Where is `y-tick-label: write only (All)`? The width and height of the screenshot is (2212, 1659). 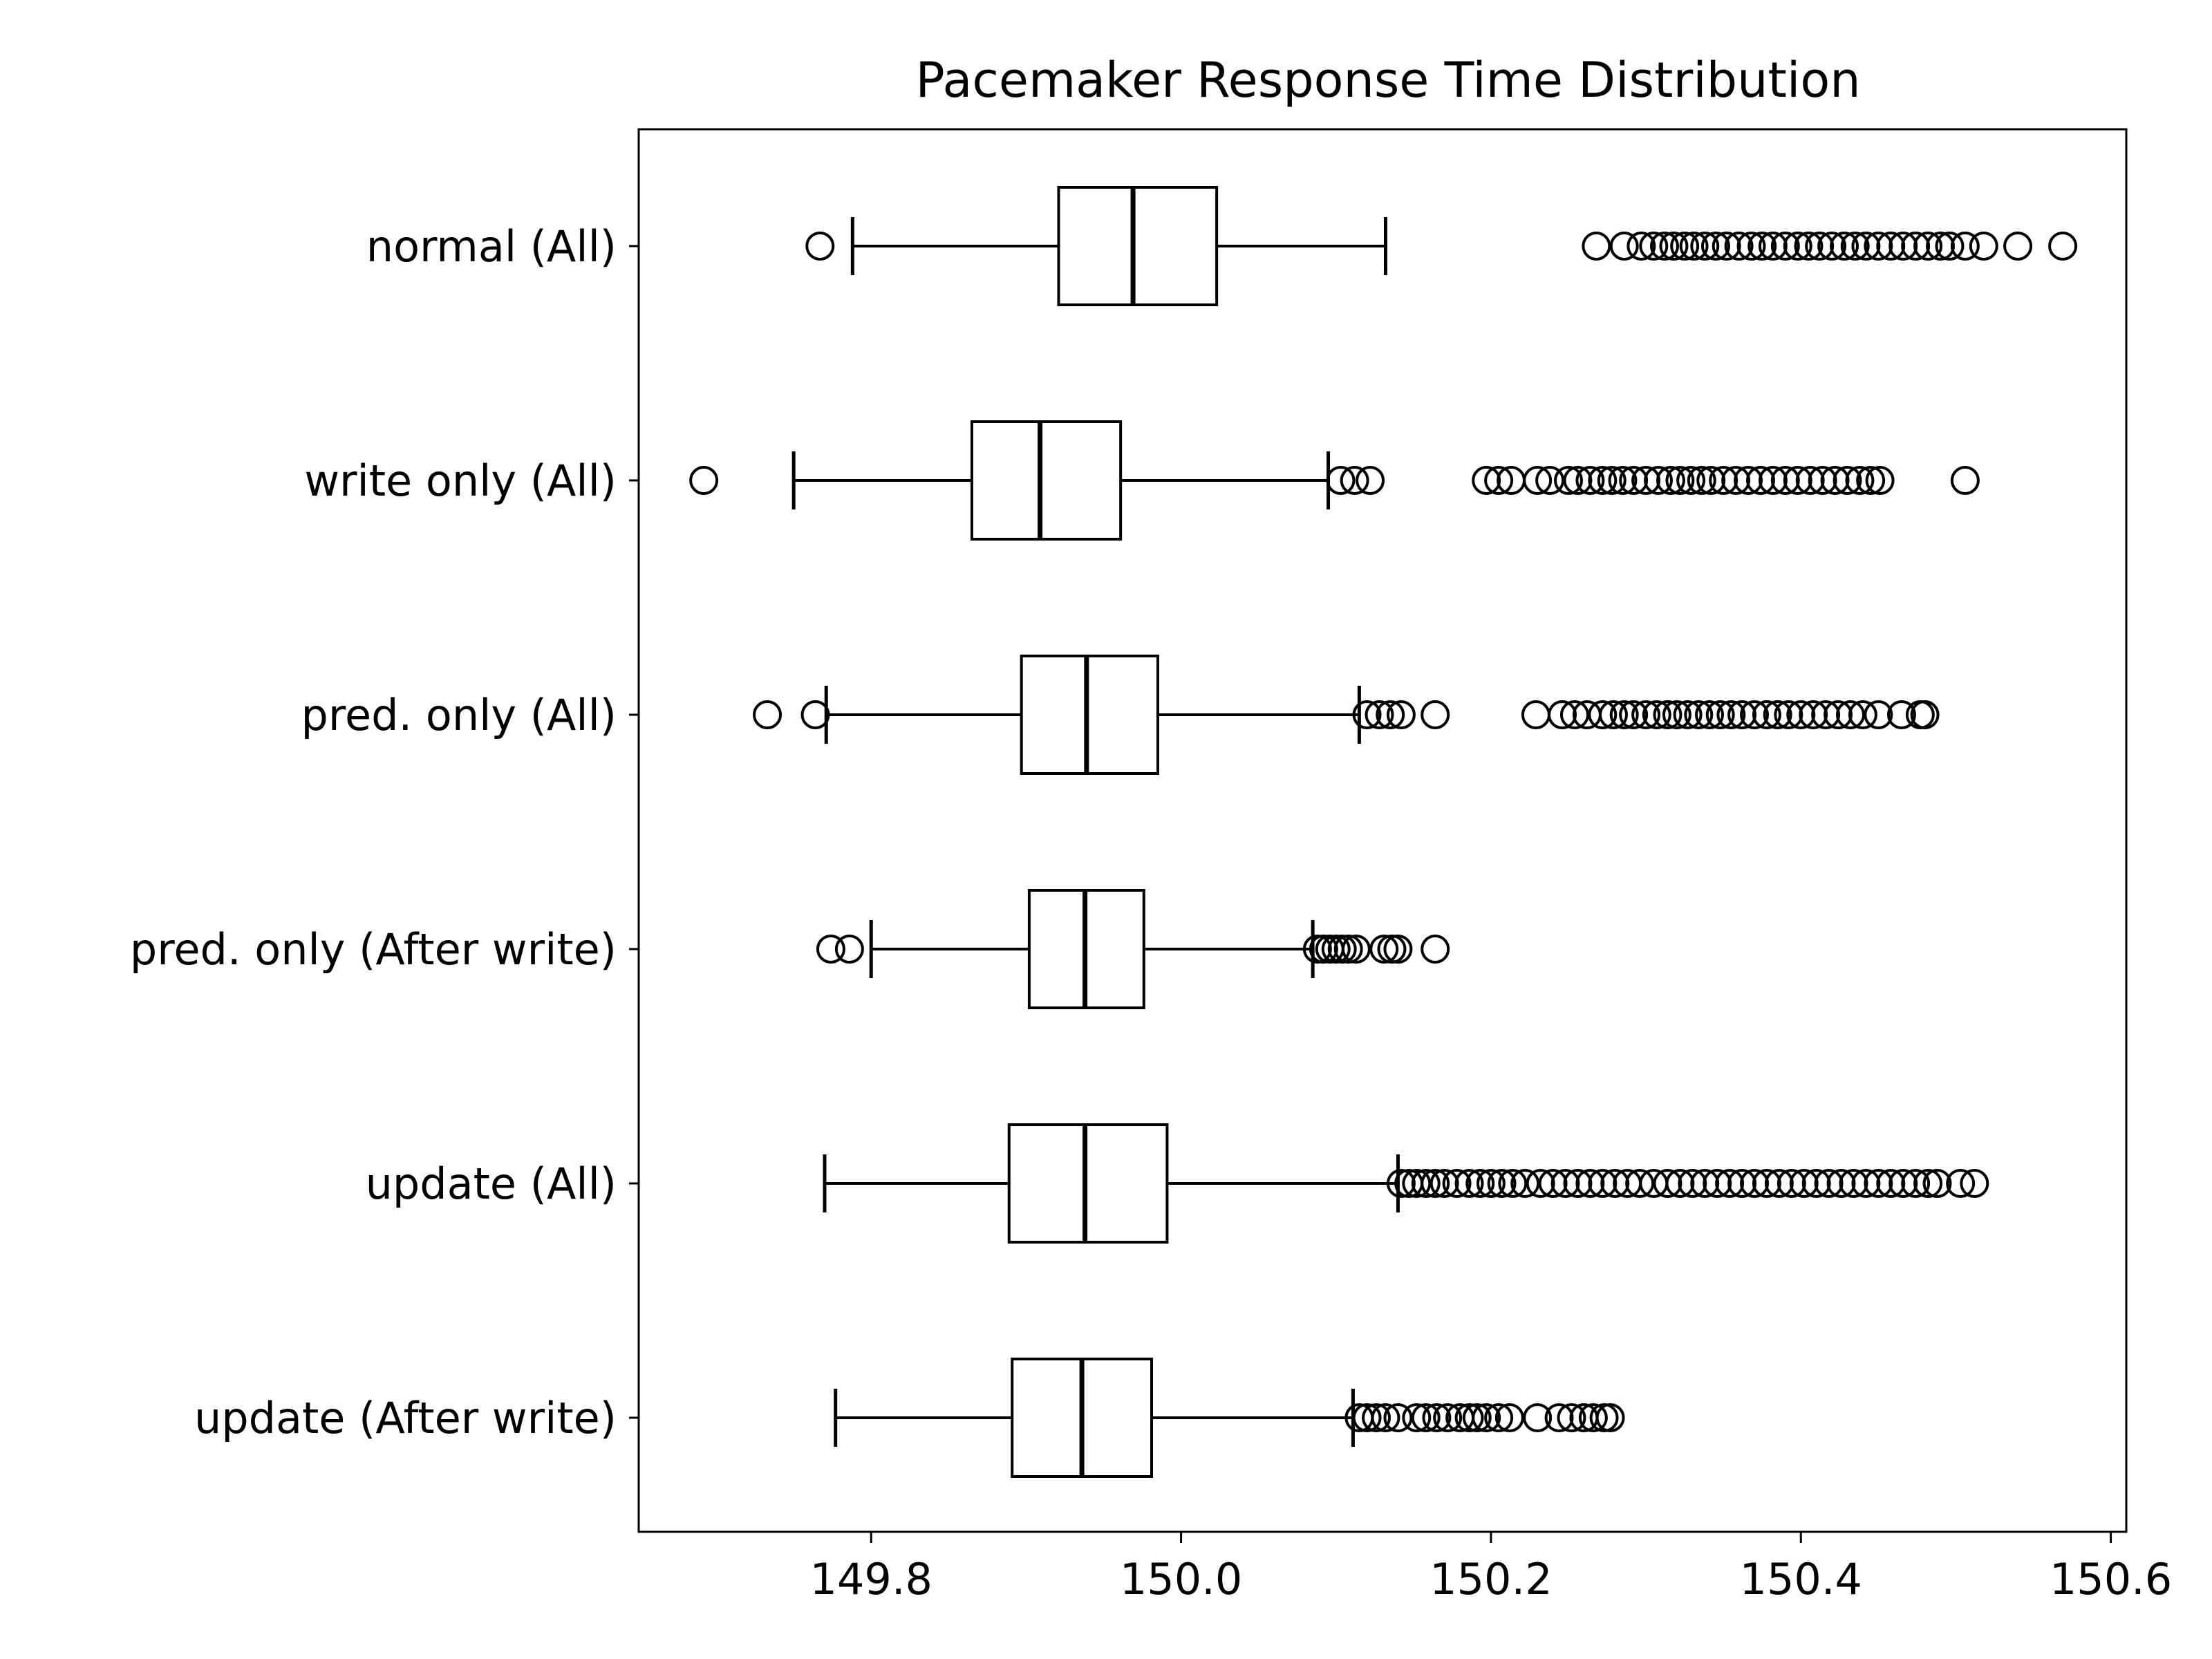 y-tick-label: write only (All) is located at coordinates (460, 481).